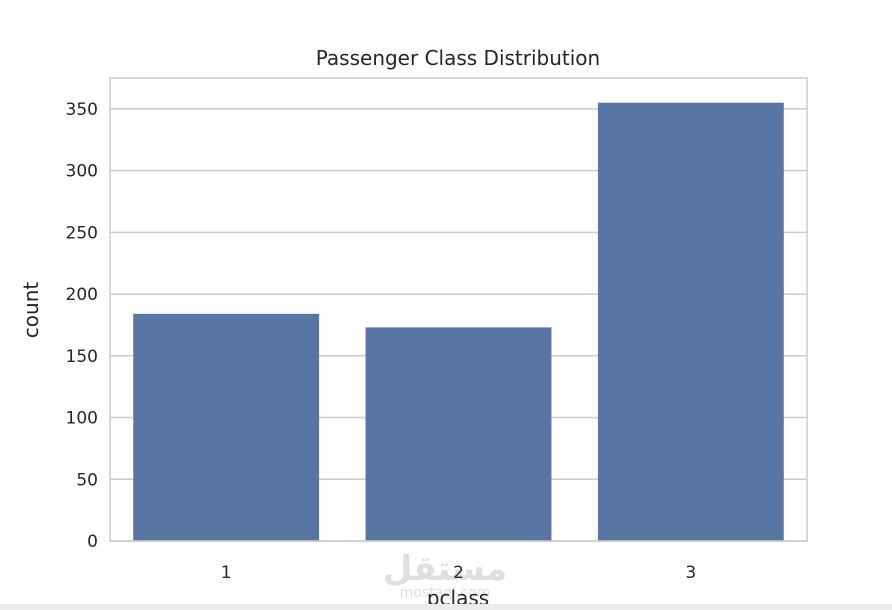  What do you see at coordinates (445, 593) in the screenshot?
I see `svg-text: mostaql.com` at bounding box center [445, 593].